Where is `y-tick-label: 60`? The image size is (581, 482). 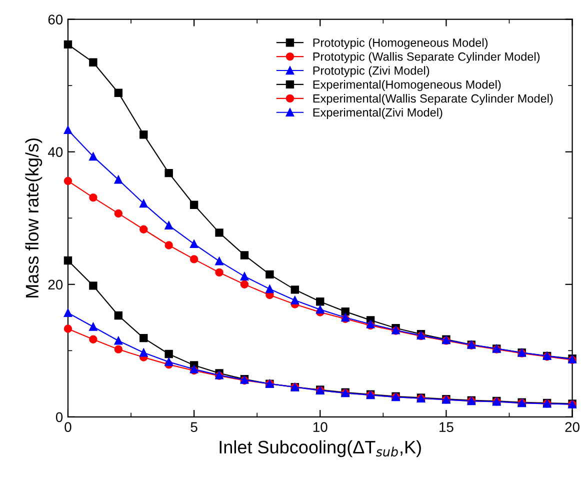
y-tick-label: 60 is located at coordinates (55, 19).